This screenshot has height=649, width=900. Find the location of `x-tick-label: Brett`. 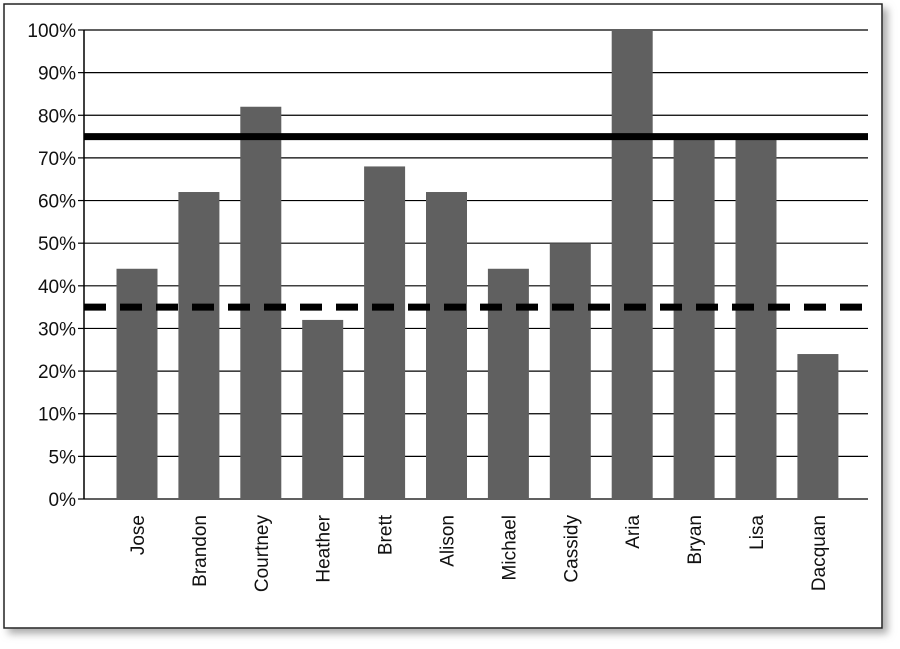

x-tick-label: Brett is located at coordinates (386, 534).